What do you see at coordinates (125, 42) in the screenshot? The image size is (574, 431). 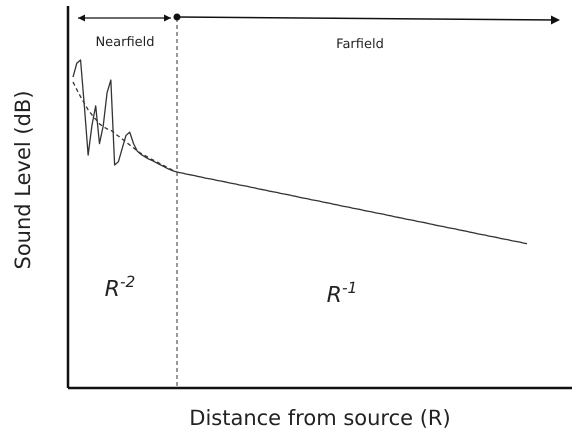 I see `text: Nearfield` at bounding box center [125, 42].